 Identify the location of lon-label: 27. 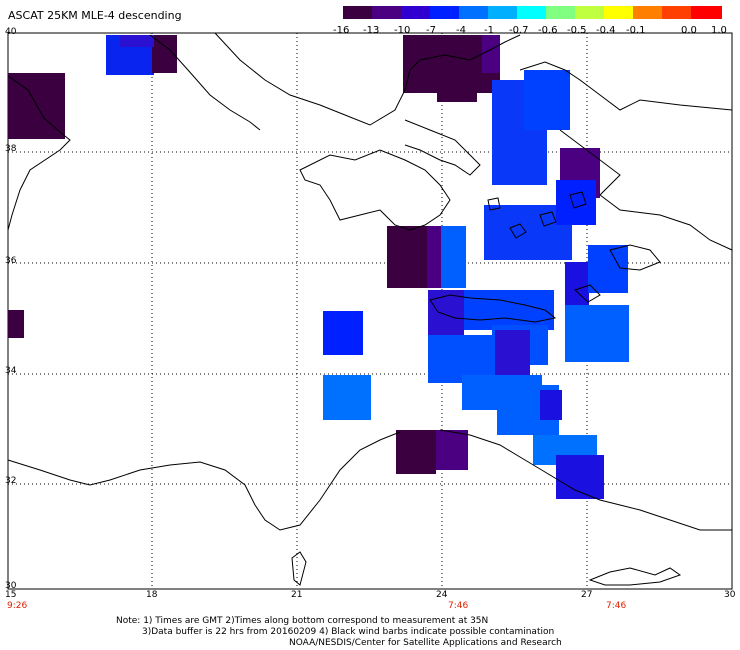
(587, 595).